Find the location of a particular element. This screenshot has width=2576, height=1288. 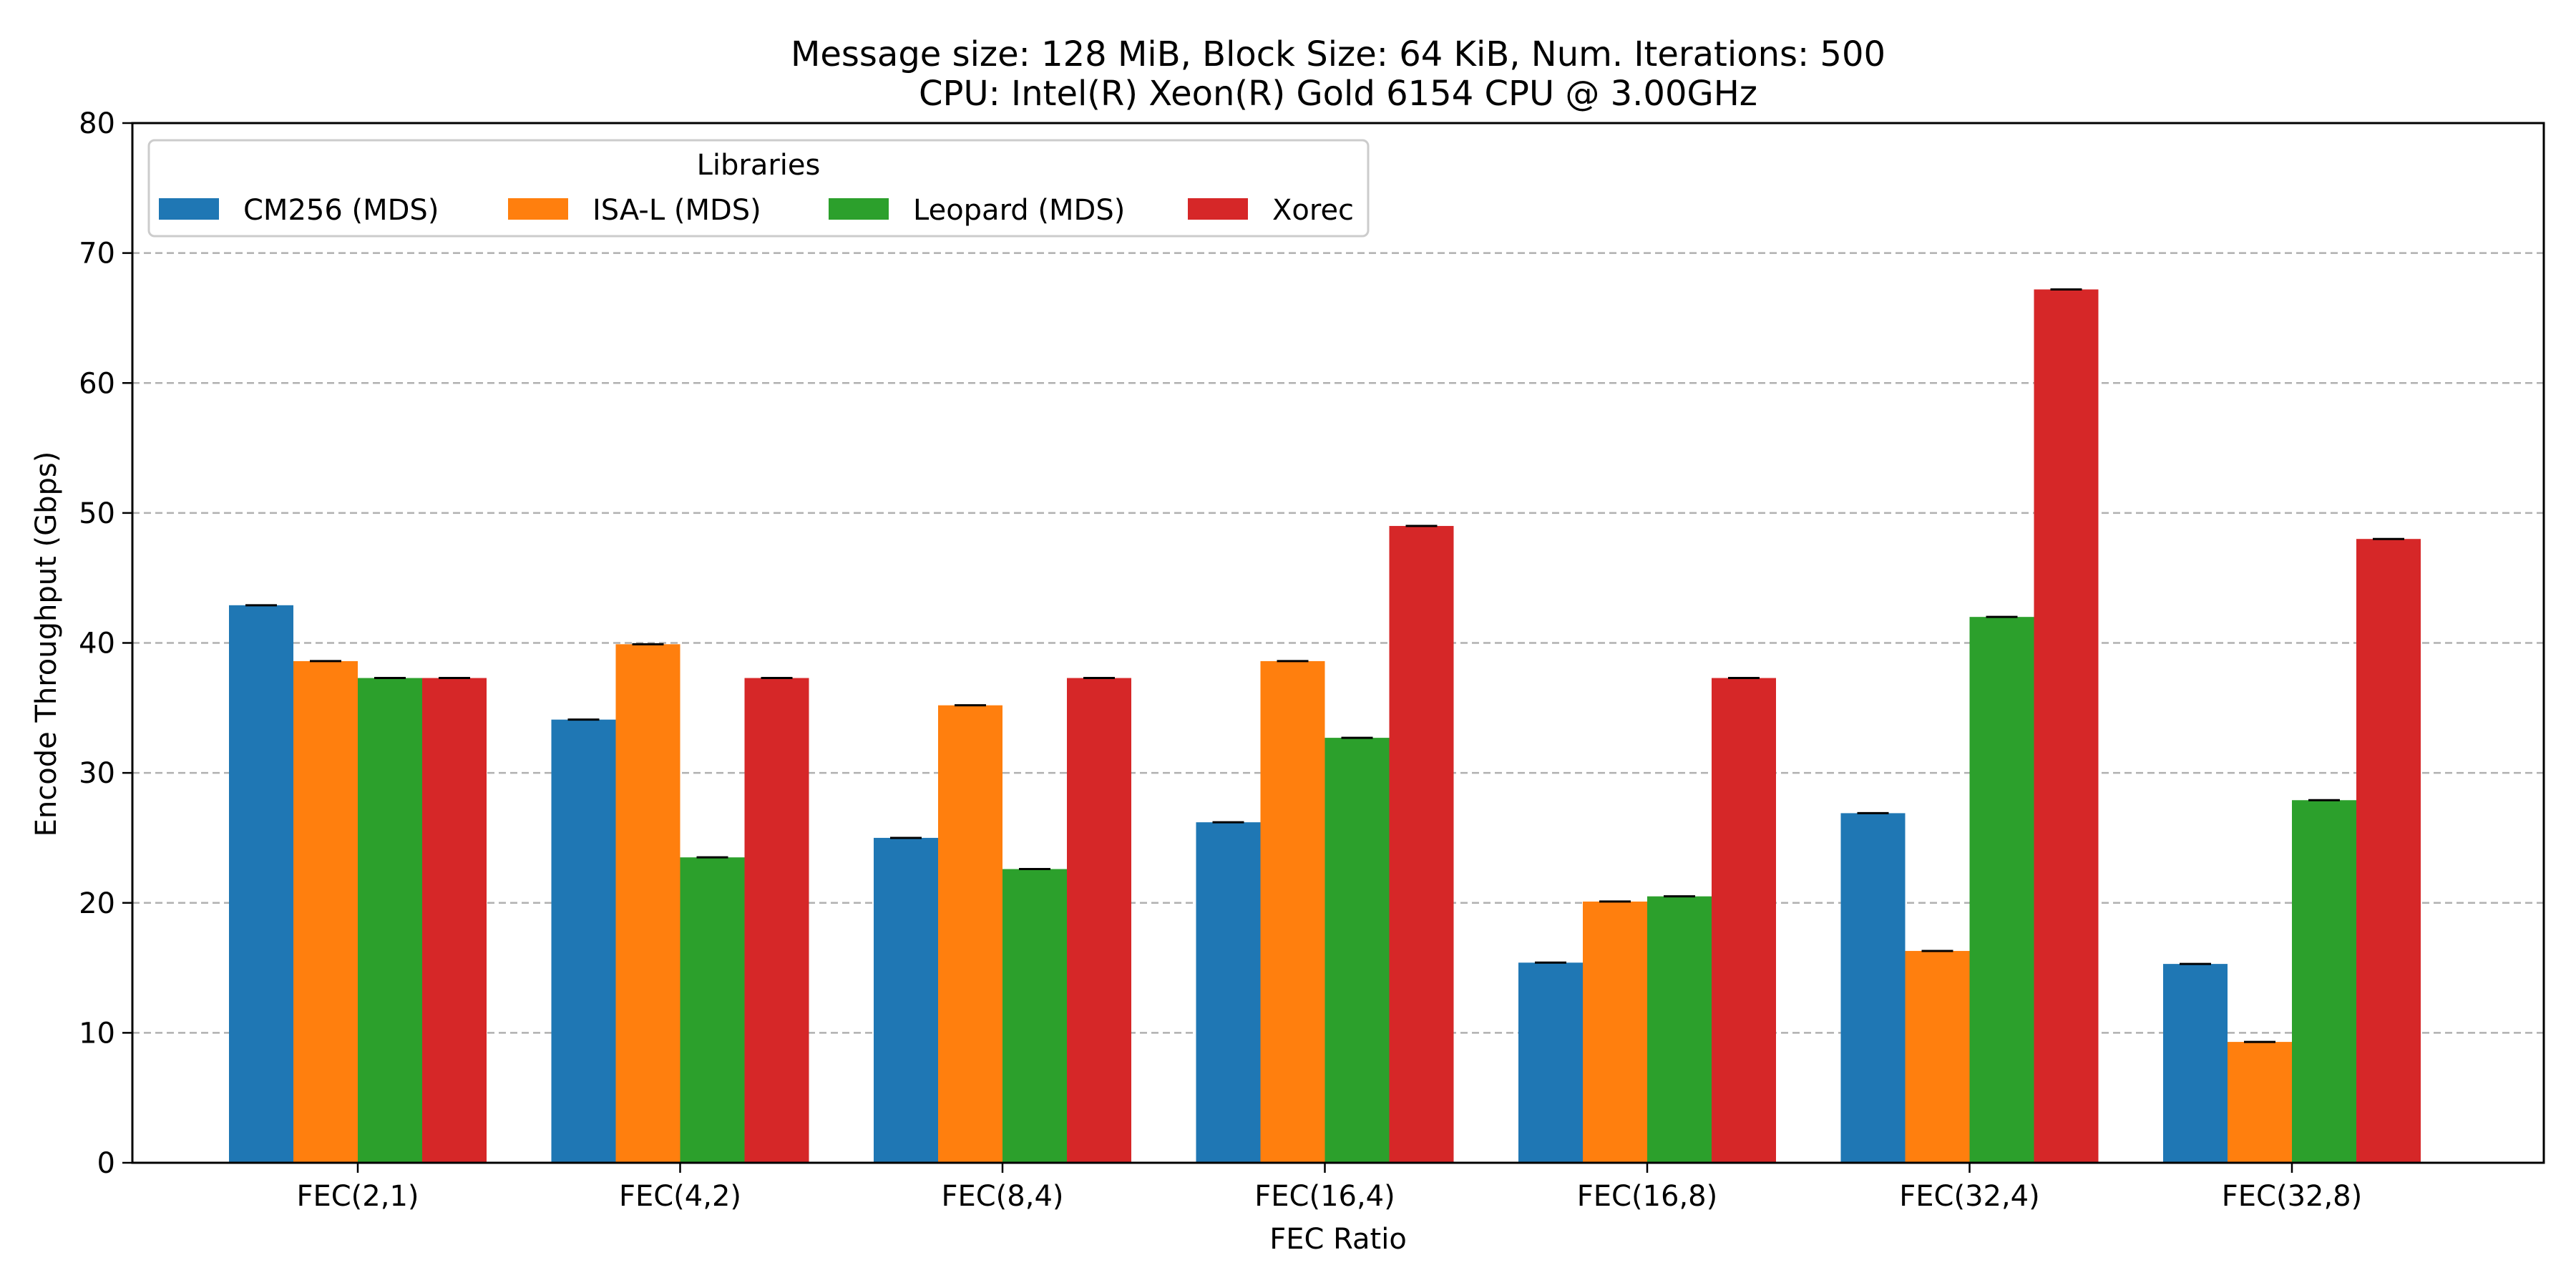

x-axis-label: FEC Ratio is located at coordinates (1338, 1239).